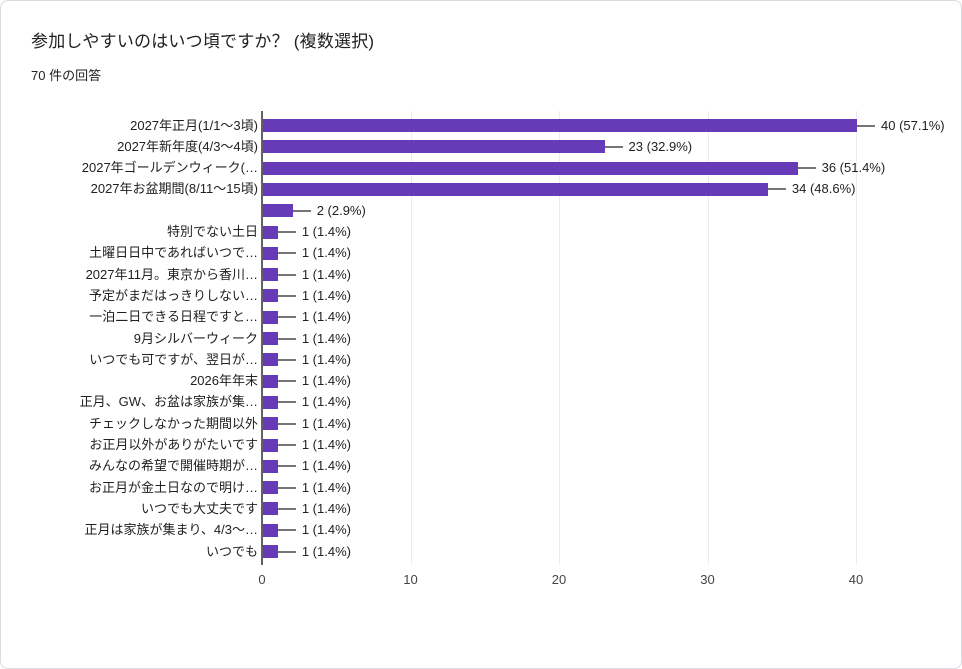 The width and height of the screenshot is (962, 669). I want to click on x-tick-label: 10, so click(410, 579).